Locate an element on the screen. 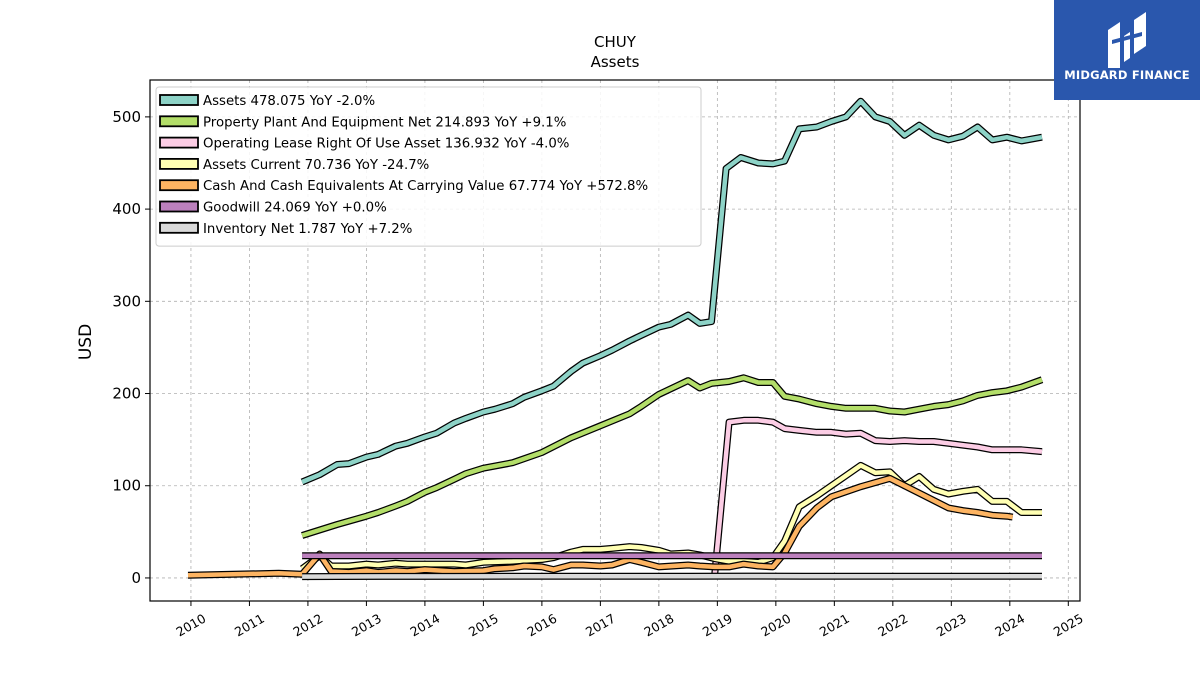 This screenshot has height=675, width=1200. chart-title: CHUY is located at coordinates (615, 42).